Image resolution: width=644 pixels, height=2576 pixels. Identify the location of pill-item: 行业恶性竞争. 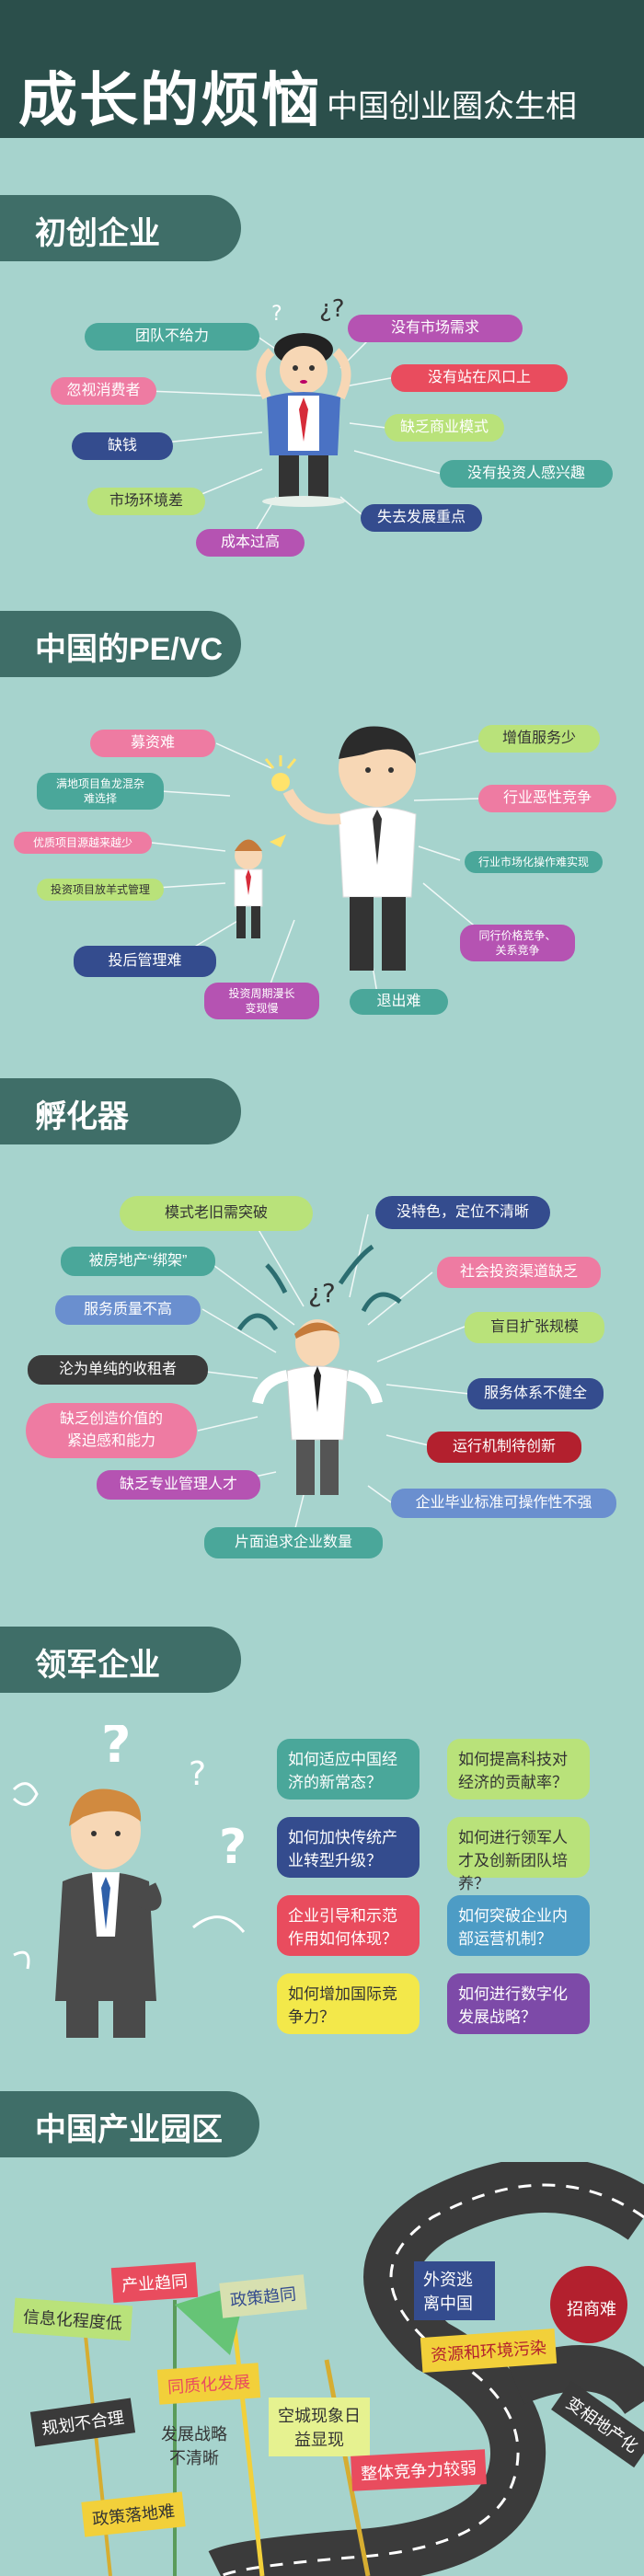
(547, 798).